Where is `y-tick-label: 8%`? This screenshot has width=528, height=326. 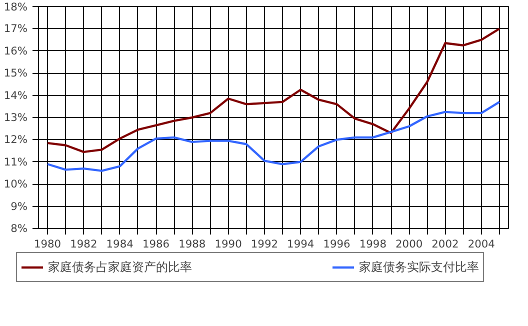 y-tick-label: 8% is located at coordinates (19, 228).